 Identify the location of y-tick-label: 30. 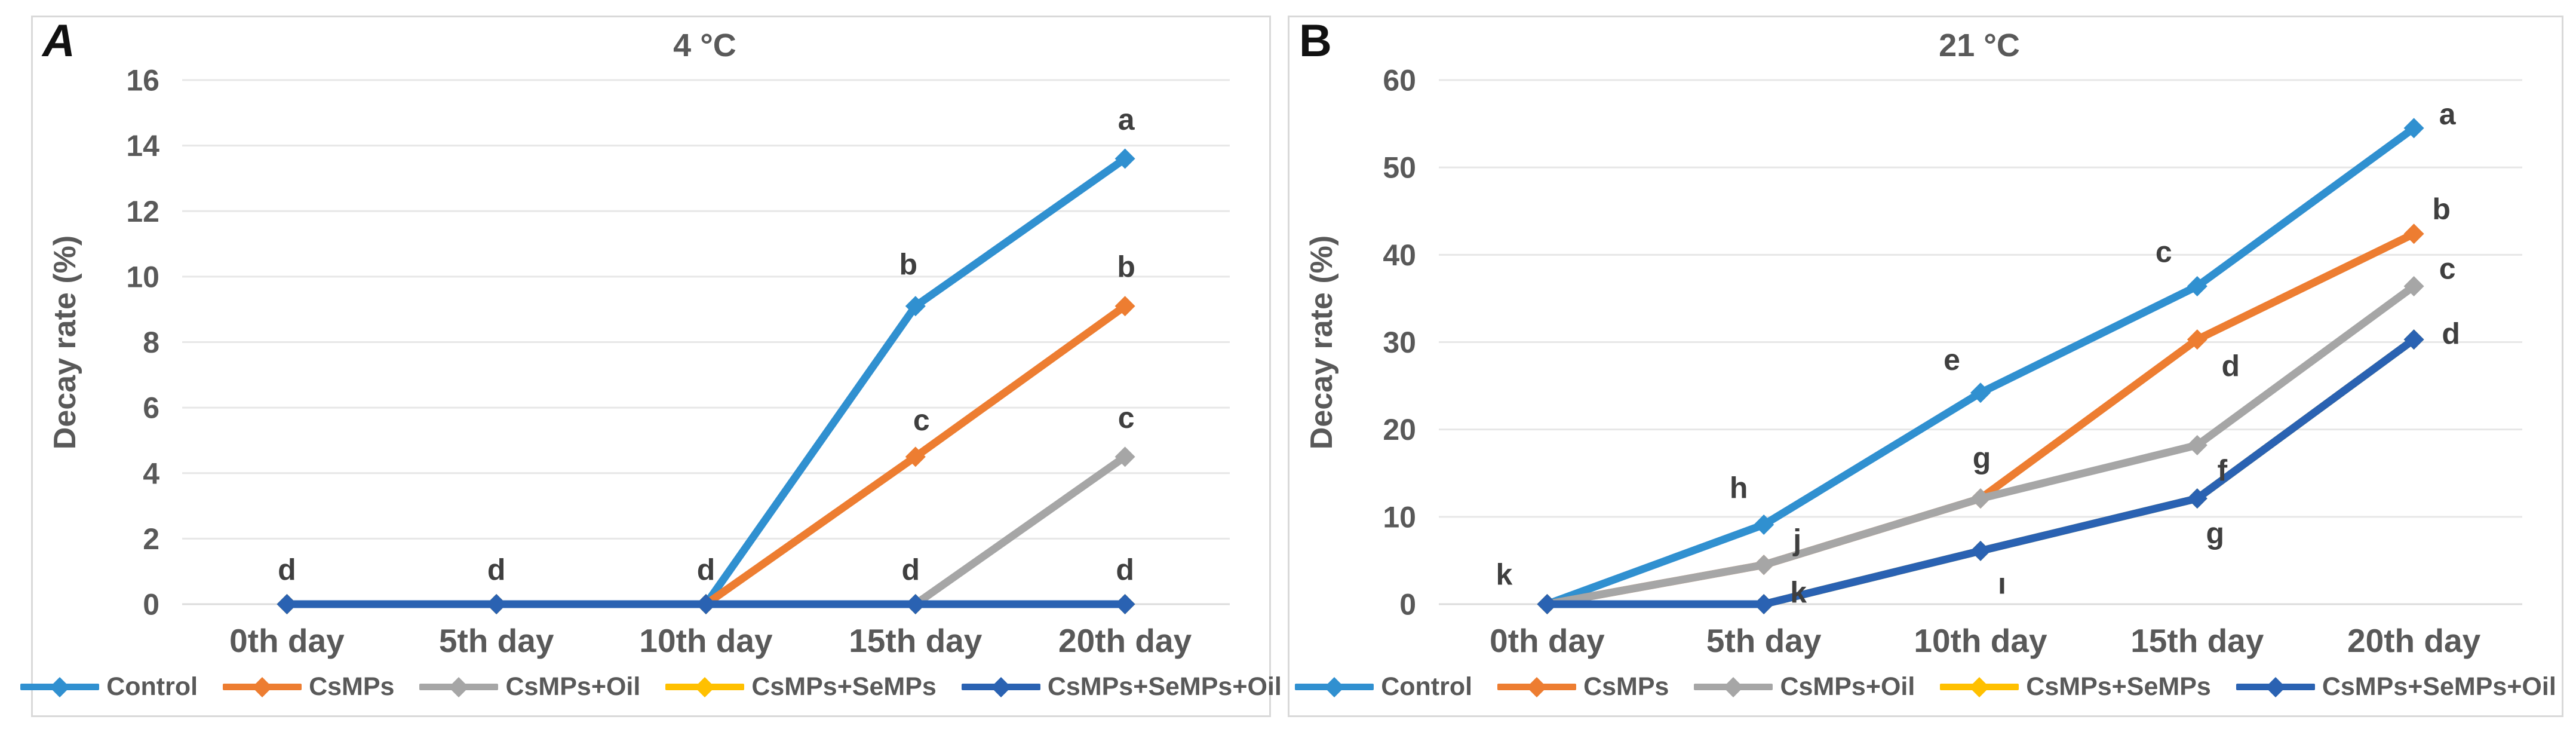
(1399, 342).